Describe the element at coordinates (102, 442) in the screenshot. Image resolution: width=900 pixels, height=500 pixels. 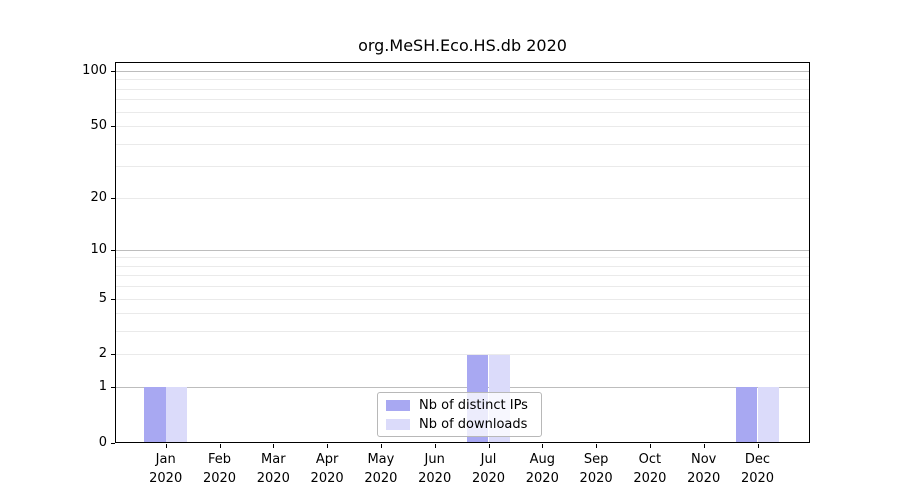
I see `y-tick-label: 0` at that location.